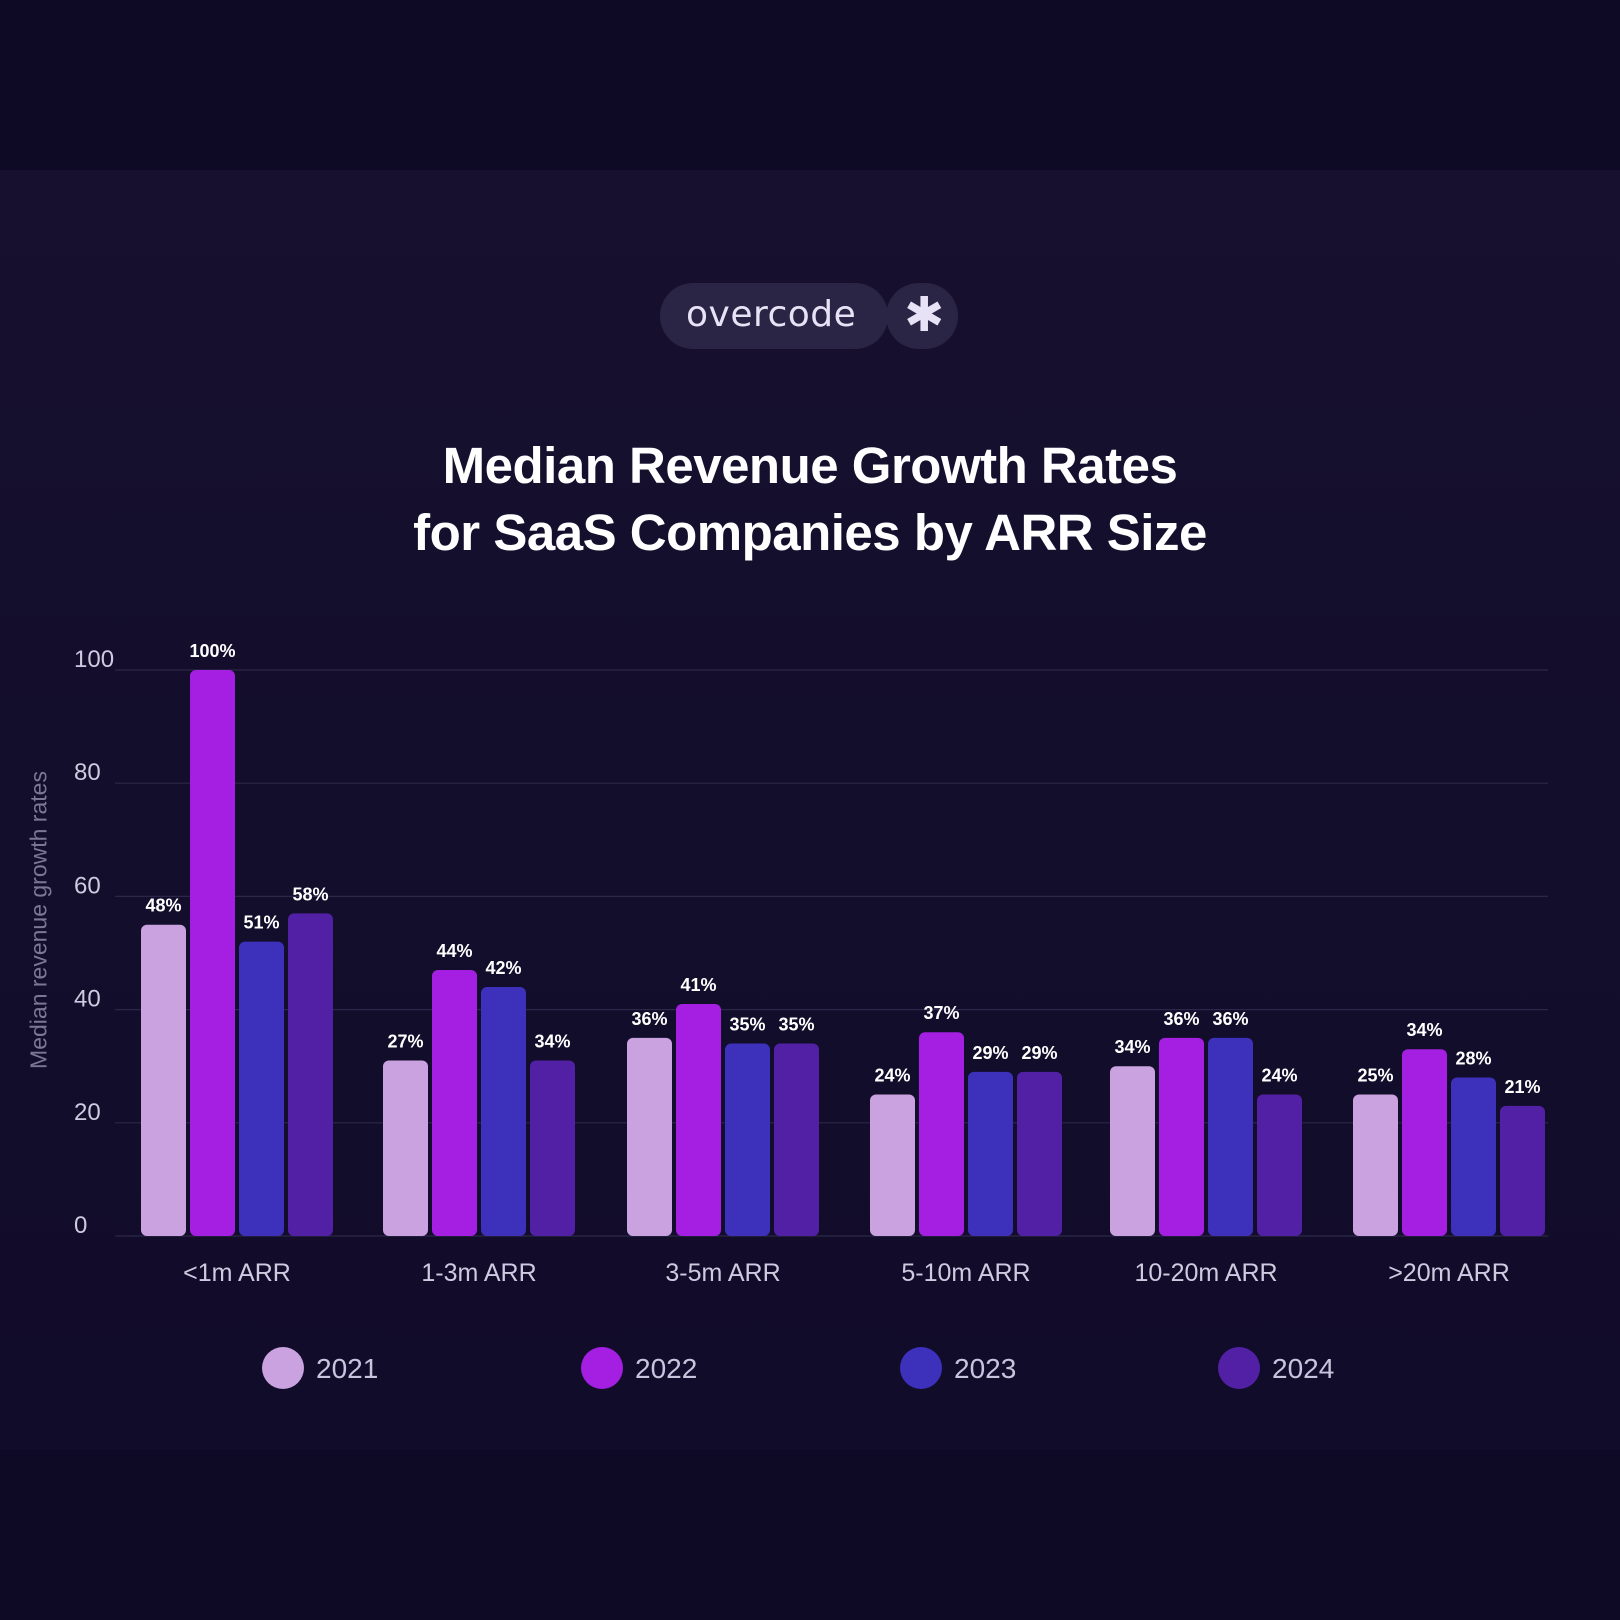  Describe the element at coordinates (80, 1225) in the screenshot. I see `y-tick-label: 0` at that location.